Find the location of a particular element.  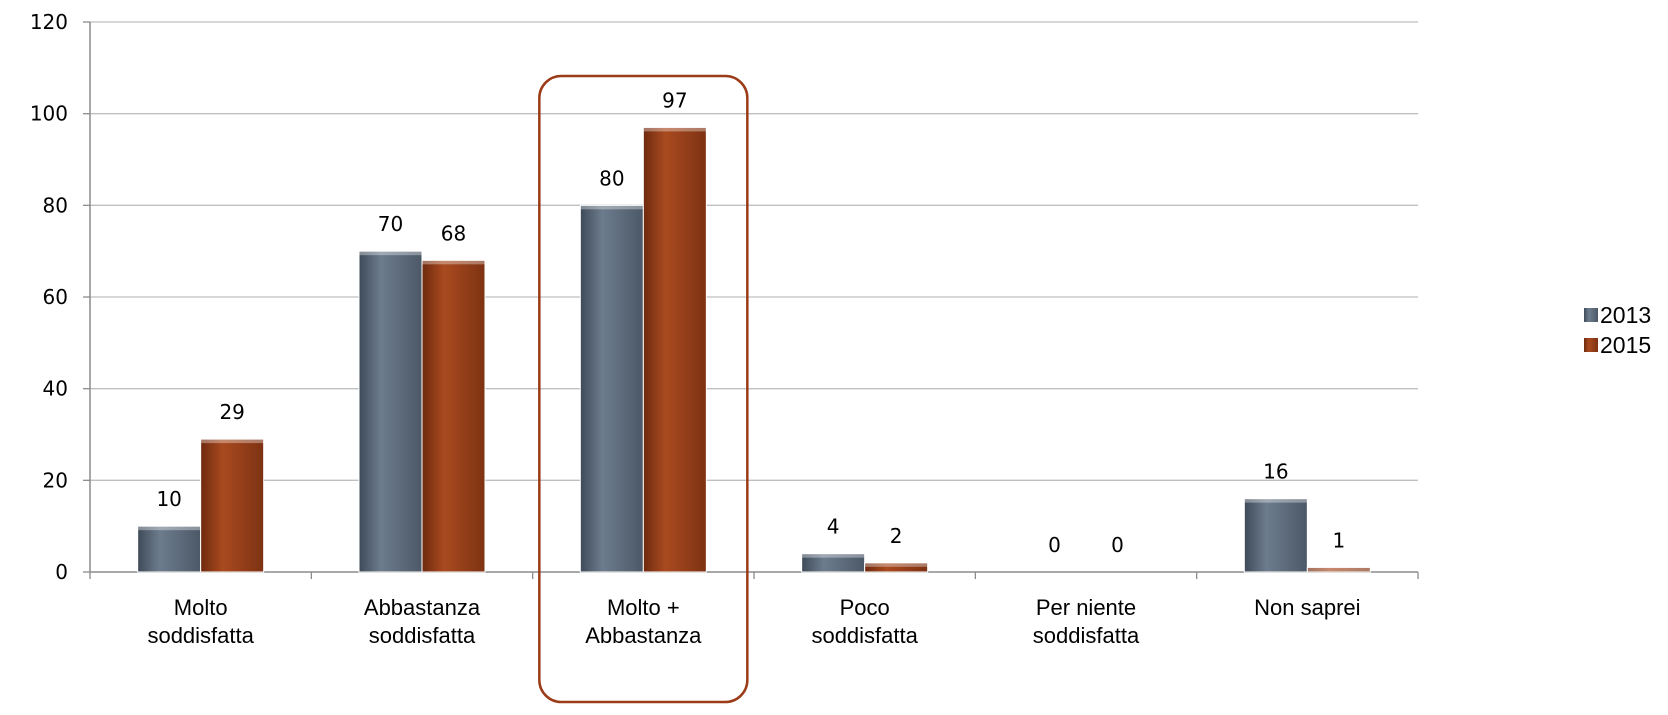

legend-swatch-2013 is located at coordinates (1591, 315).